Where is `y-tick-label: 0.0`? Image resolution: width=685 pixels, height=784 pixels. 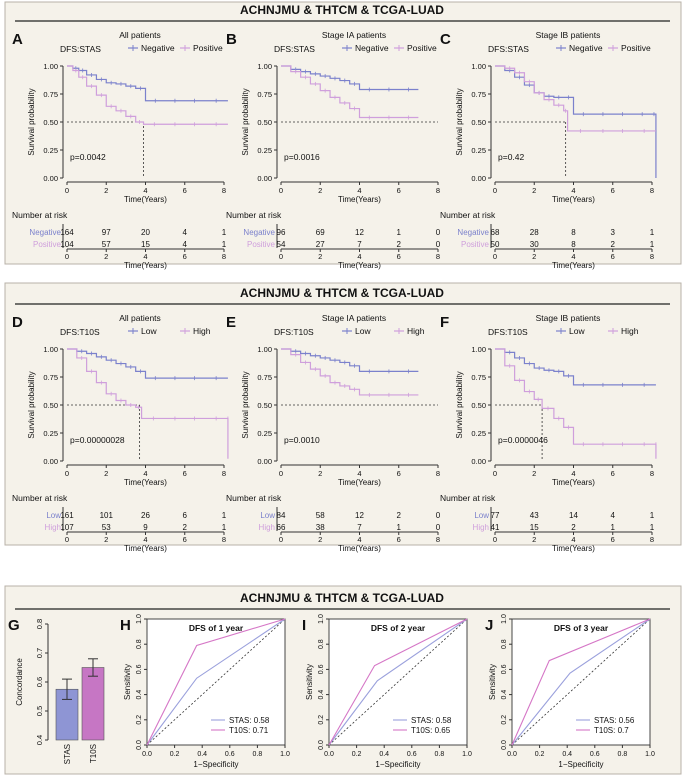
y-tick-label: 0.0 is located at coordinates (321, 745).